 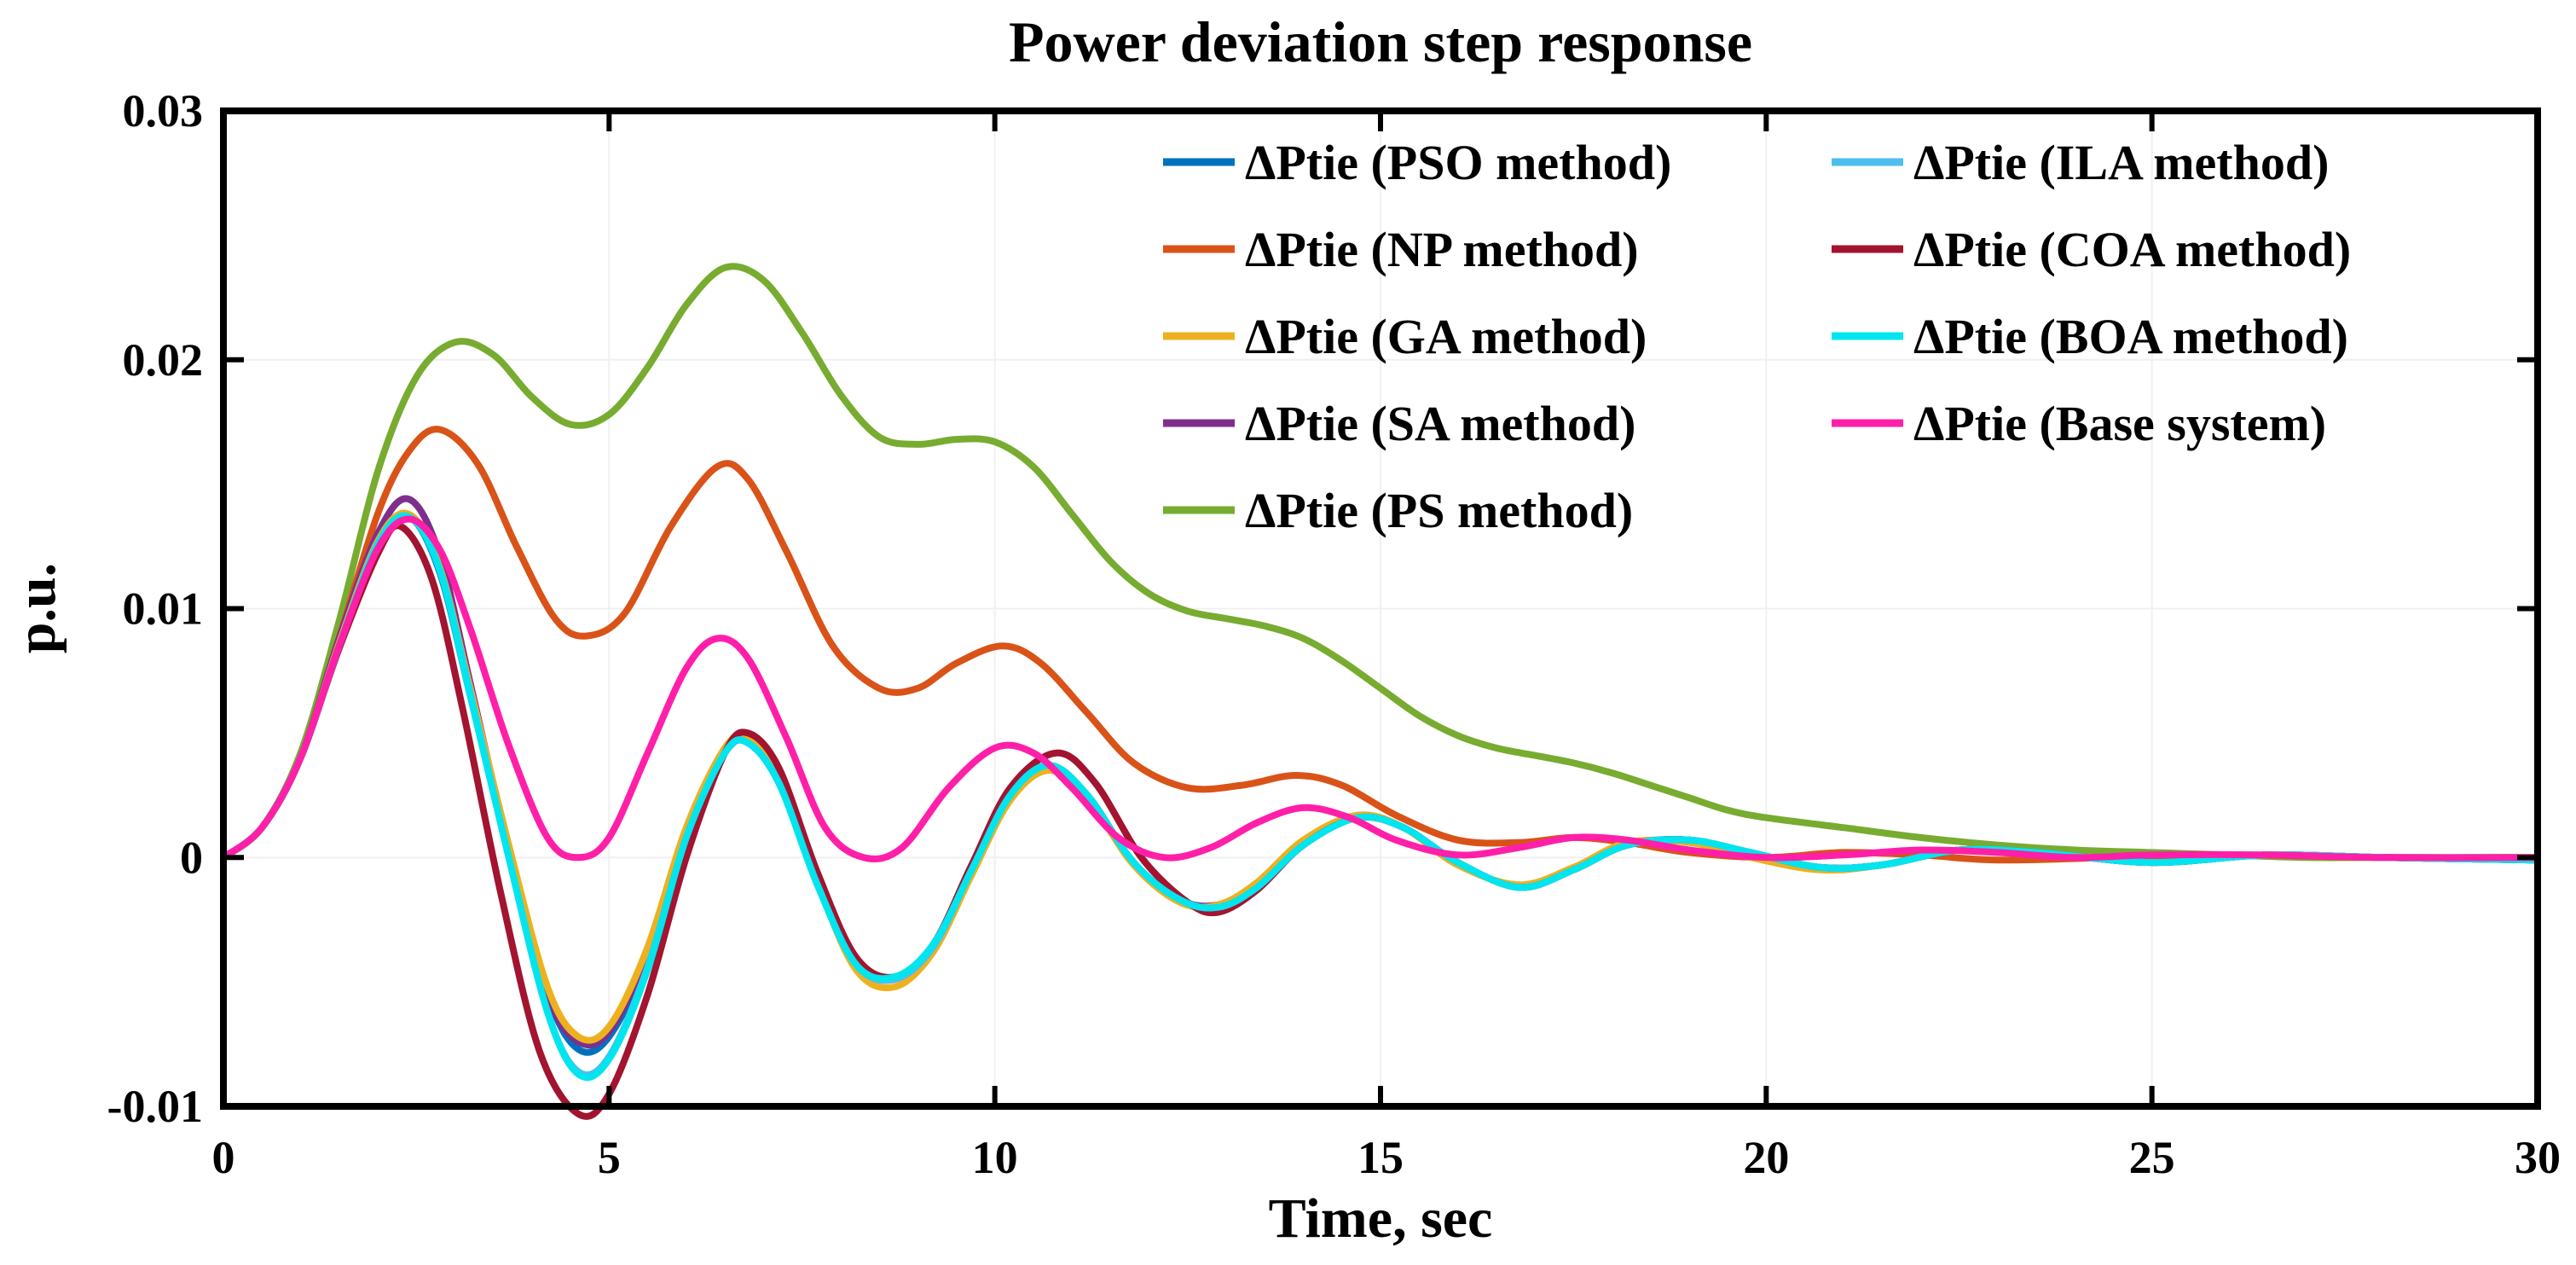 What do you see at coordinates (163, 360) in the screenshot?
I see `y-tick-label: 0.02` at bounding box center [163, 360].